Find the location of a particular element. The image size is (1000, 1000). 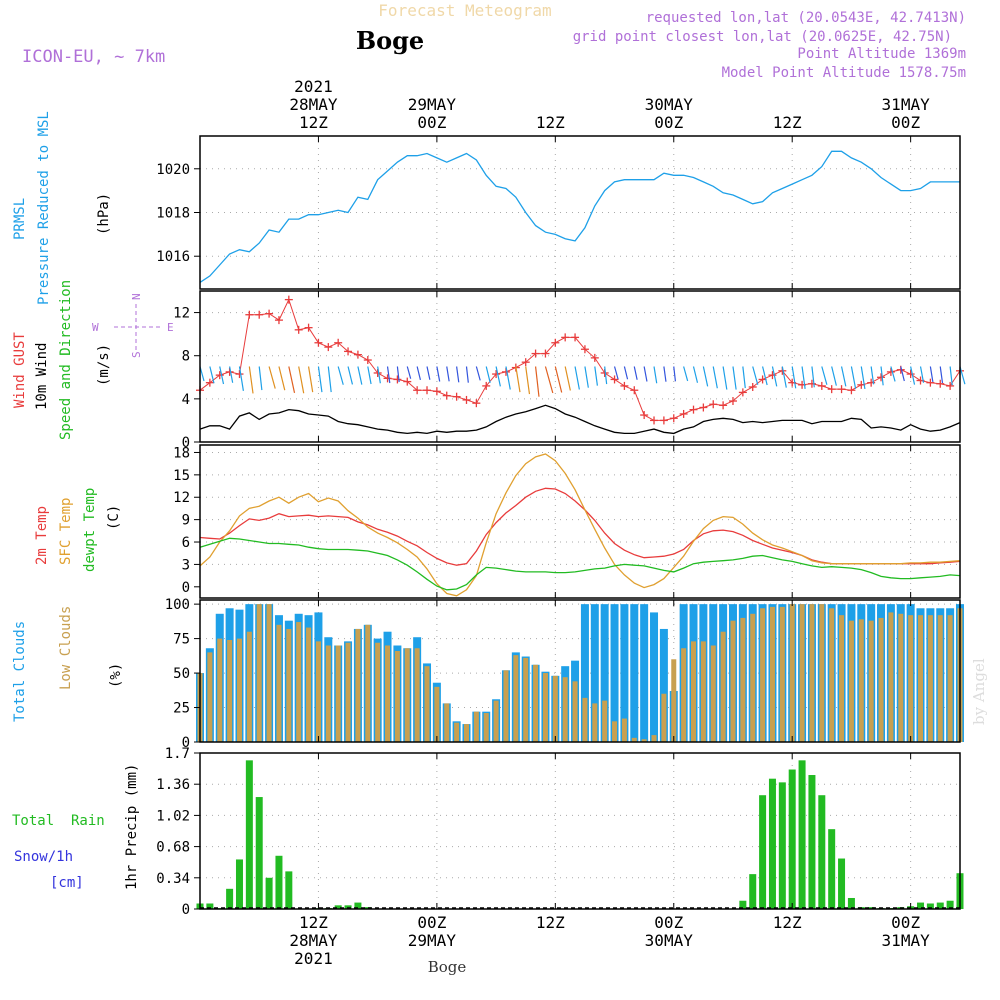

temp-ytick-label: 15 is located at coordinates (181, 476).